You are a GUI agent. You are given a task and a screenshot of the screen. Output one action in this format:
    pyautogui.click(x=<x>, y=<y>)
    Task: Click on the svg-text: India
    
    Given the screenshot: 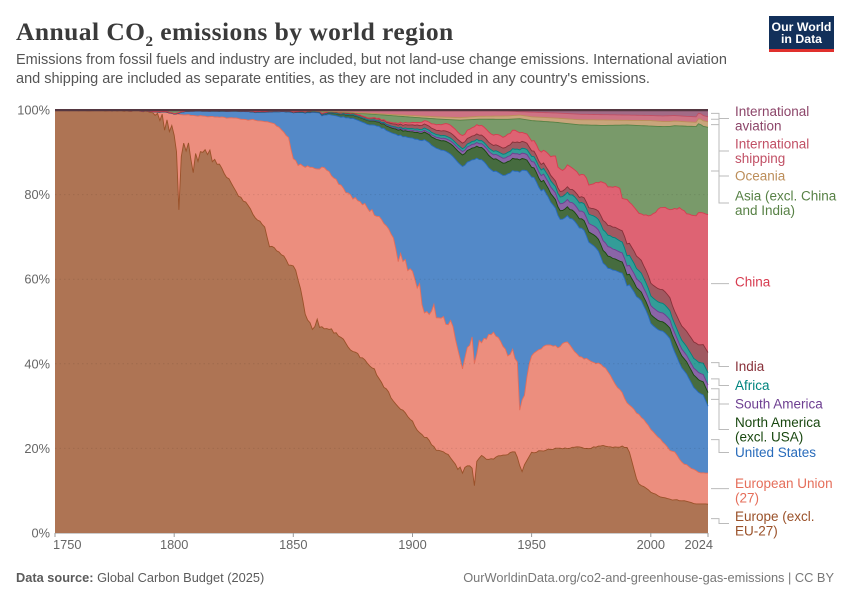 What is the action you would take?
    pyautogui.click(x=750, y=366)
    